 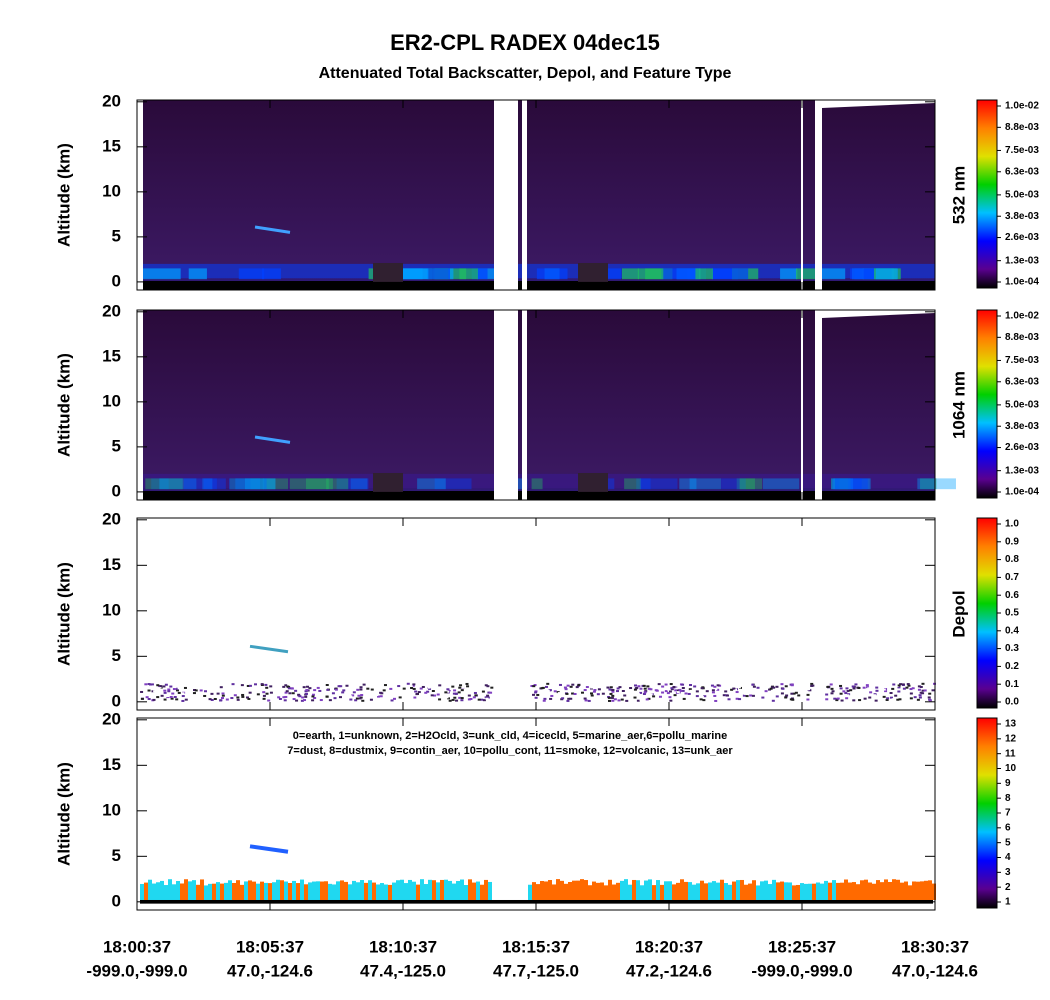 I want to click on y-tick-label: 20, so click(x=111, y=718).